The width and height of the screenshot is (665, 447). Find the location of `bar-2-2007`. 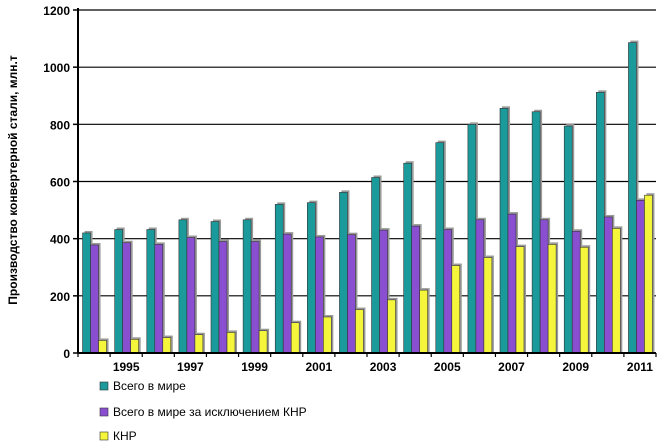

bar-2-2007 is located at coordinates (512, 283).